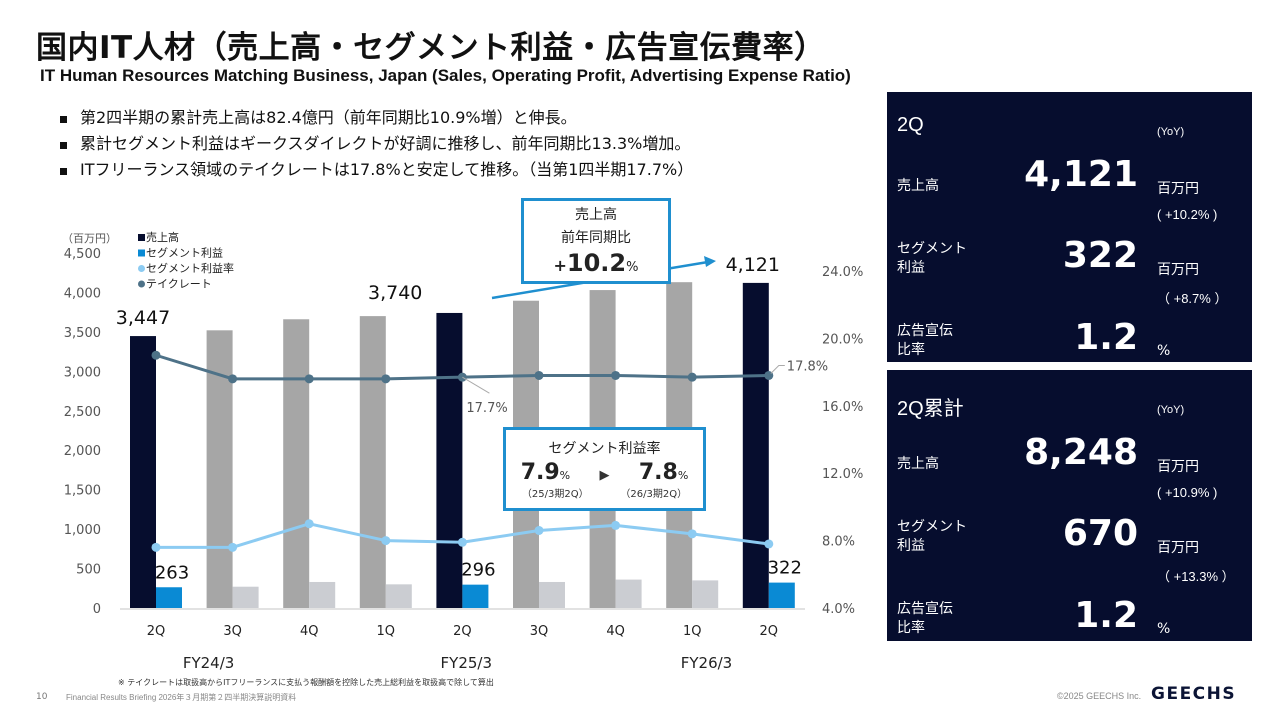 This screenshot has height=720, width=1280. What do you see at coordinates (466, 663) in the screenshot?
I see `fiscal-year-label: FY25/3` at bounding box center [466, 663].